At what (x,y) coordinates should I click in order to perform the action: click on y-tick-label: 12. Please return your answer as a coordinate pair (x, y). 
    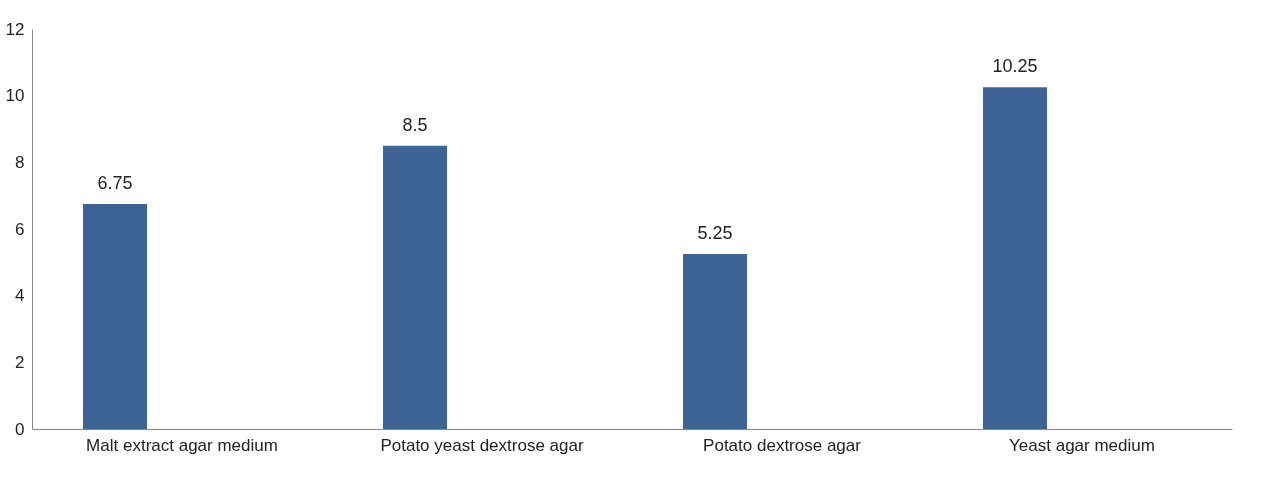
    Looking at the image, I should click on (15, 29).